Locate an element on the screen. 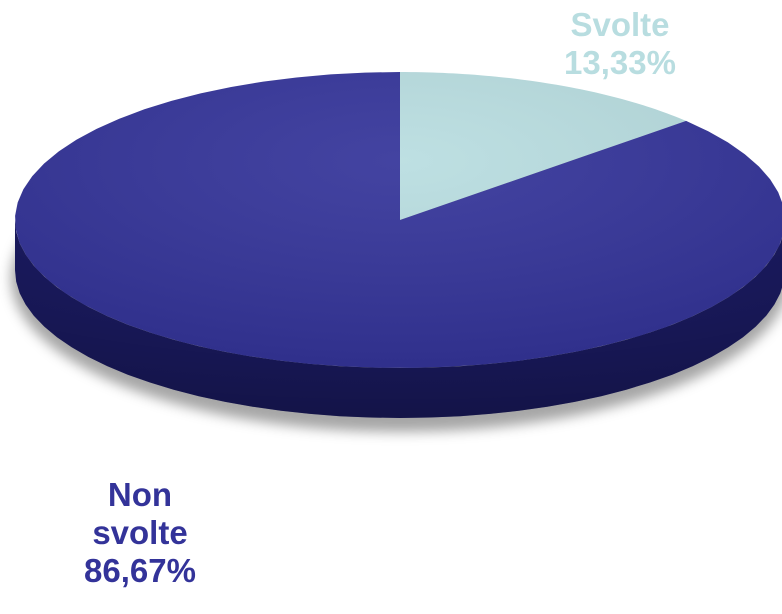  slice-label-non-svolte-line-2: 86,67% is located at coordinates (140, 570).